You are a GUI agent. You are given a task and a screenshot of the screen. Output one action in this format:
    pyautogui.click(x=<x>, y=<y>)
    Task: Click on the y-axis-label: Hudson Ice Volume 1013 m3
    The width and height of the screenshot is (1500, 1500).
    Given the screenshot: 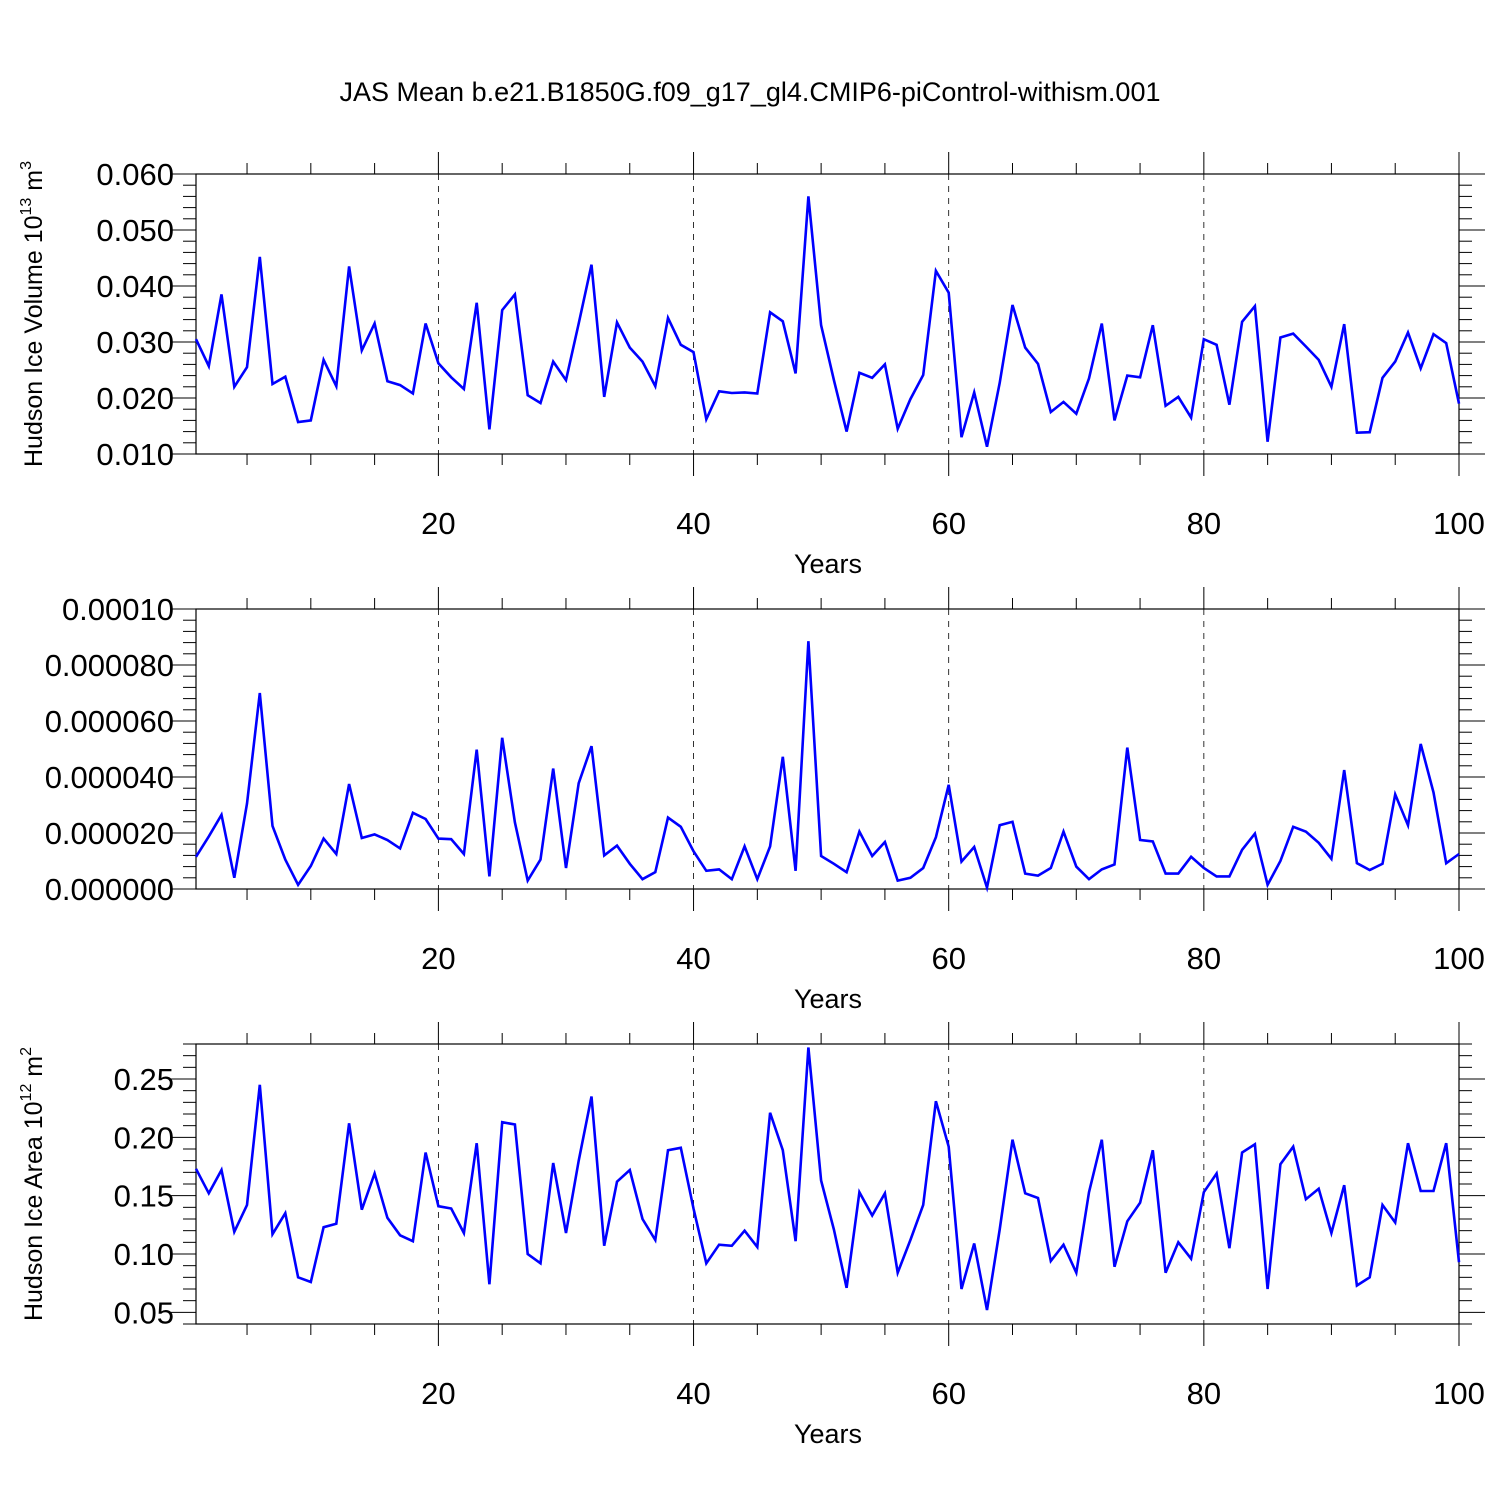 What is the action you would take?
    pyautogui.click(x=33, y=314)
    